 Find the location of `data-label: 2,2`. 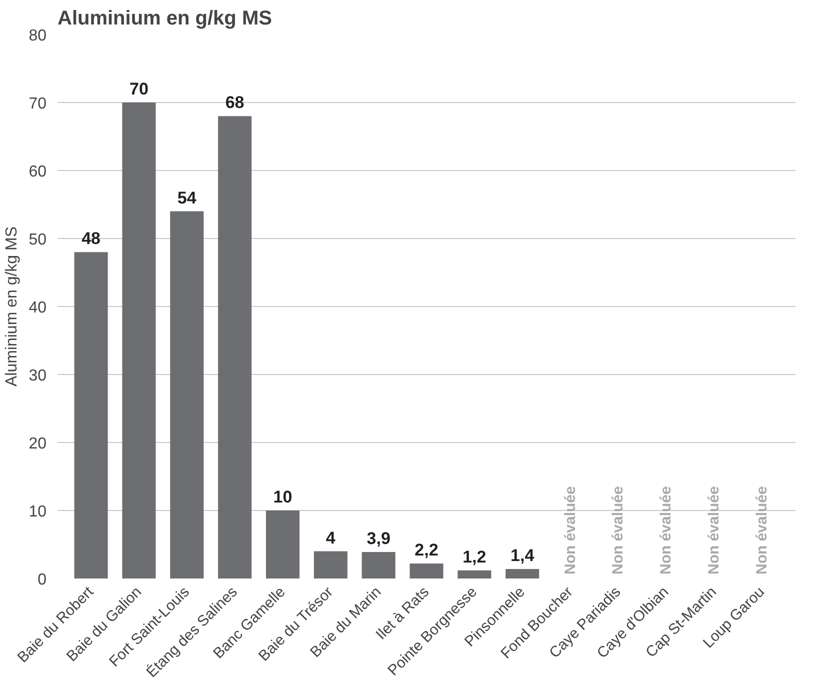

data-label: 2,2 is located at coordinates (426, 550).